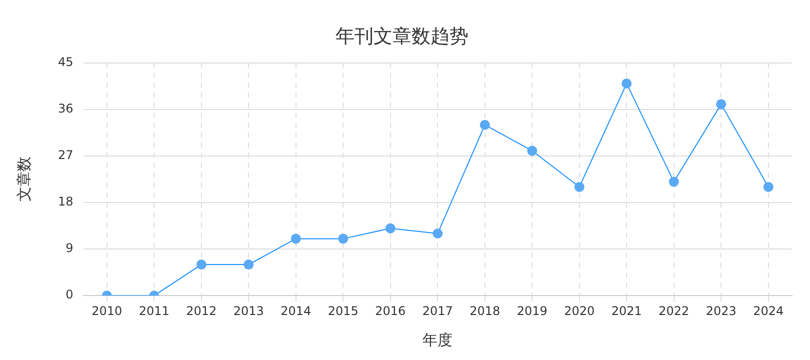 This screenshot has width=810, height=360. What do you see at coordinates (768, 311) in the screenshot?
I see `x-tick-label: 2024` at bounding box center [768, 311].